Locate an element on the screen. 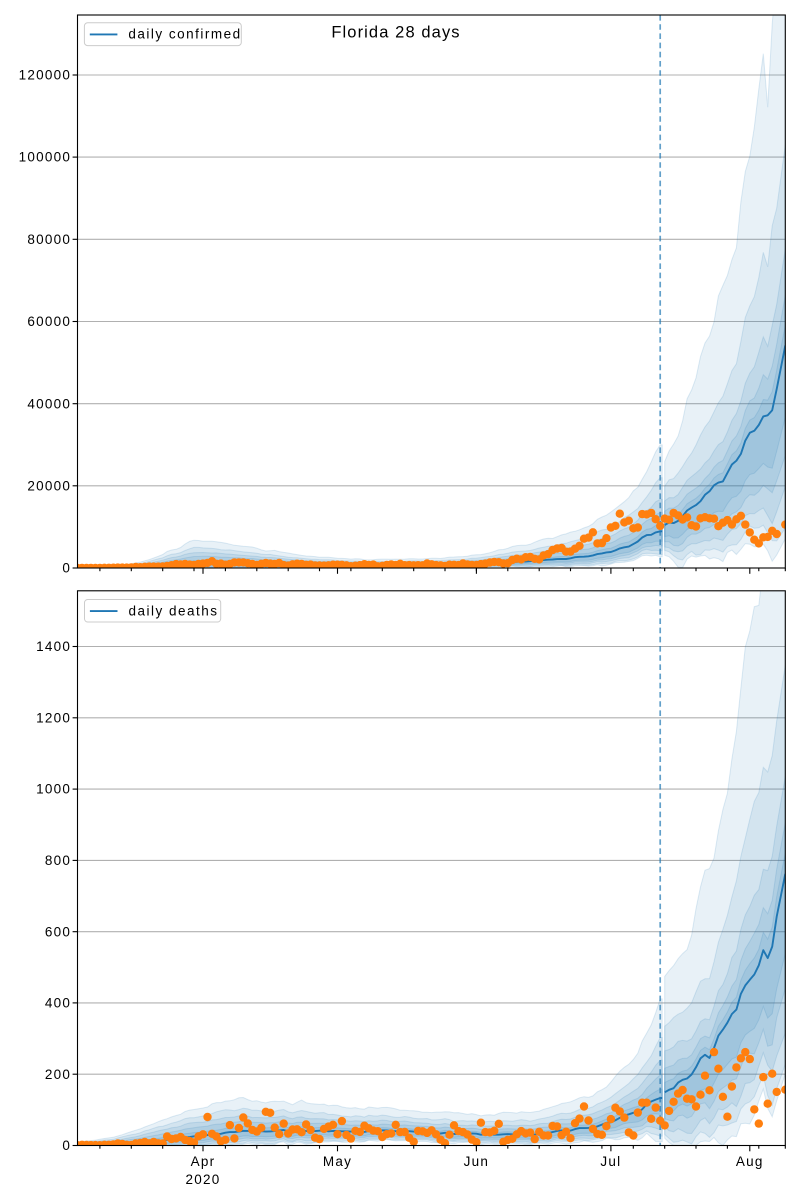 This screenshot has height=1200, width=800. svg-text: 80000 is located at coordinates (49, 239).